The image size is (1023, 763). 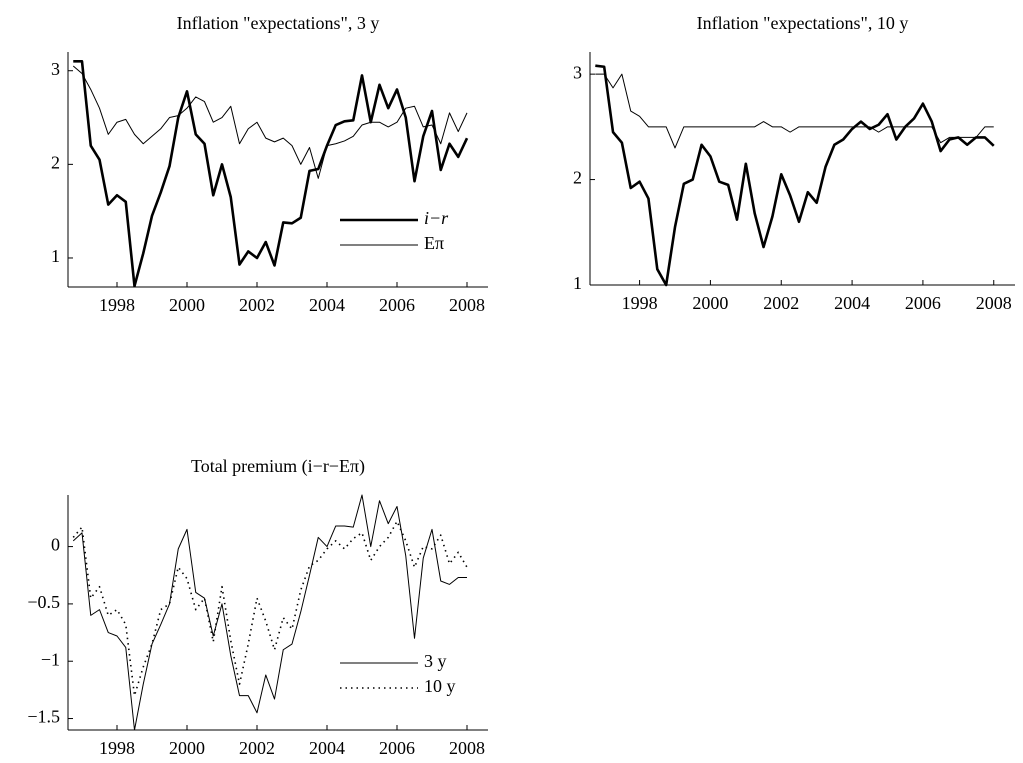 I want to click on chart-title: Inflation "expectations", 3 y, so click(x=278, y=23).